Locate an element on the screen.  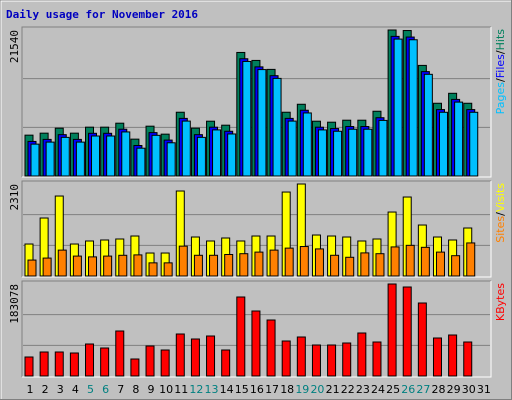
legend: KBytes is located at coordinates (500, 302).